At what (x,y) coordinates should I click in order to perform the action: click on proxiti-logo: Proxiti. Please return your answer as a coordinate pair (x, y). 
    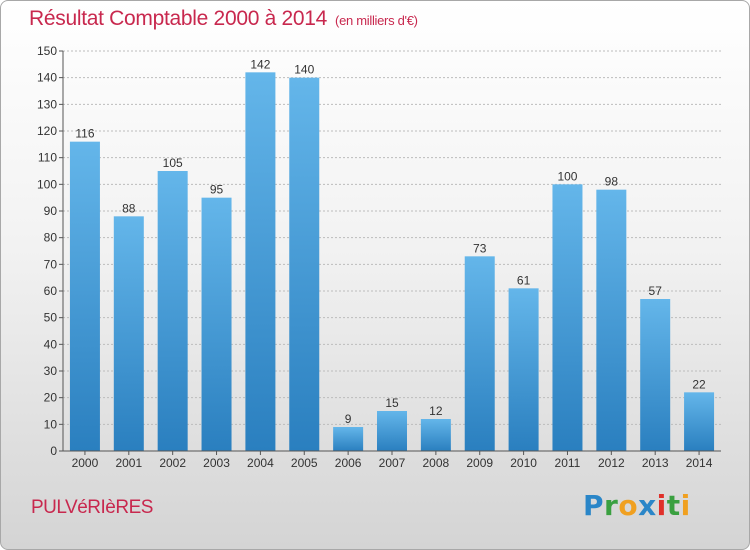
    Looking at the image, I should click on (637, 505).